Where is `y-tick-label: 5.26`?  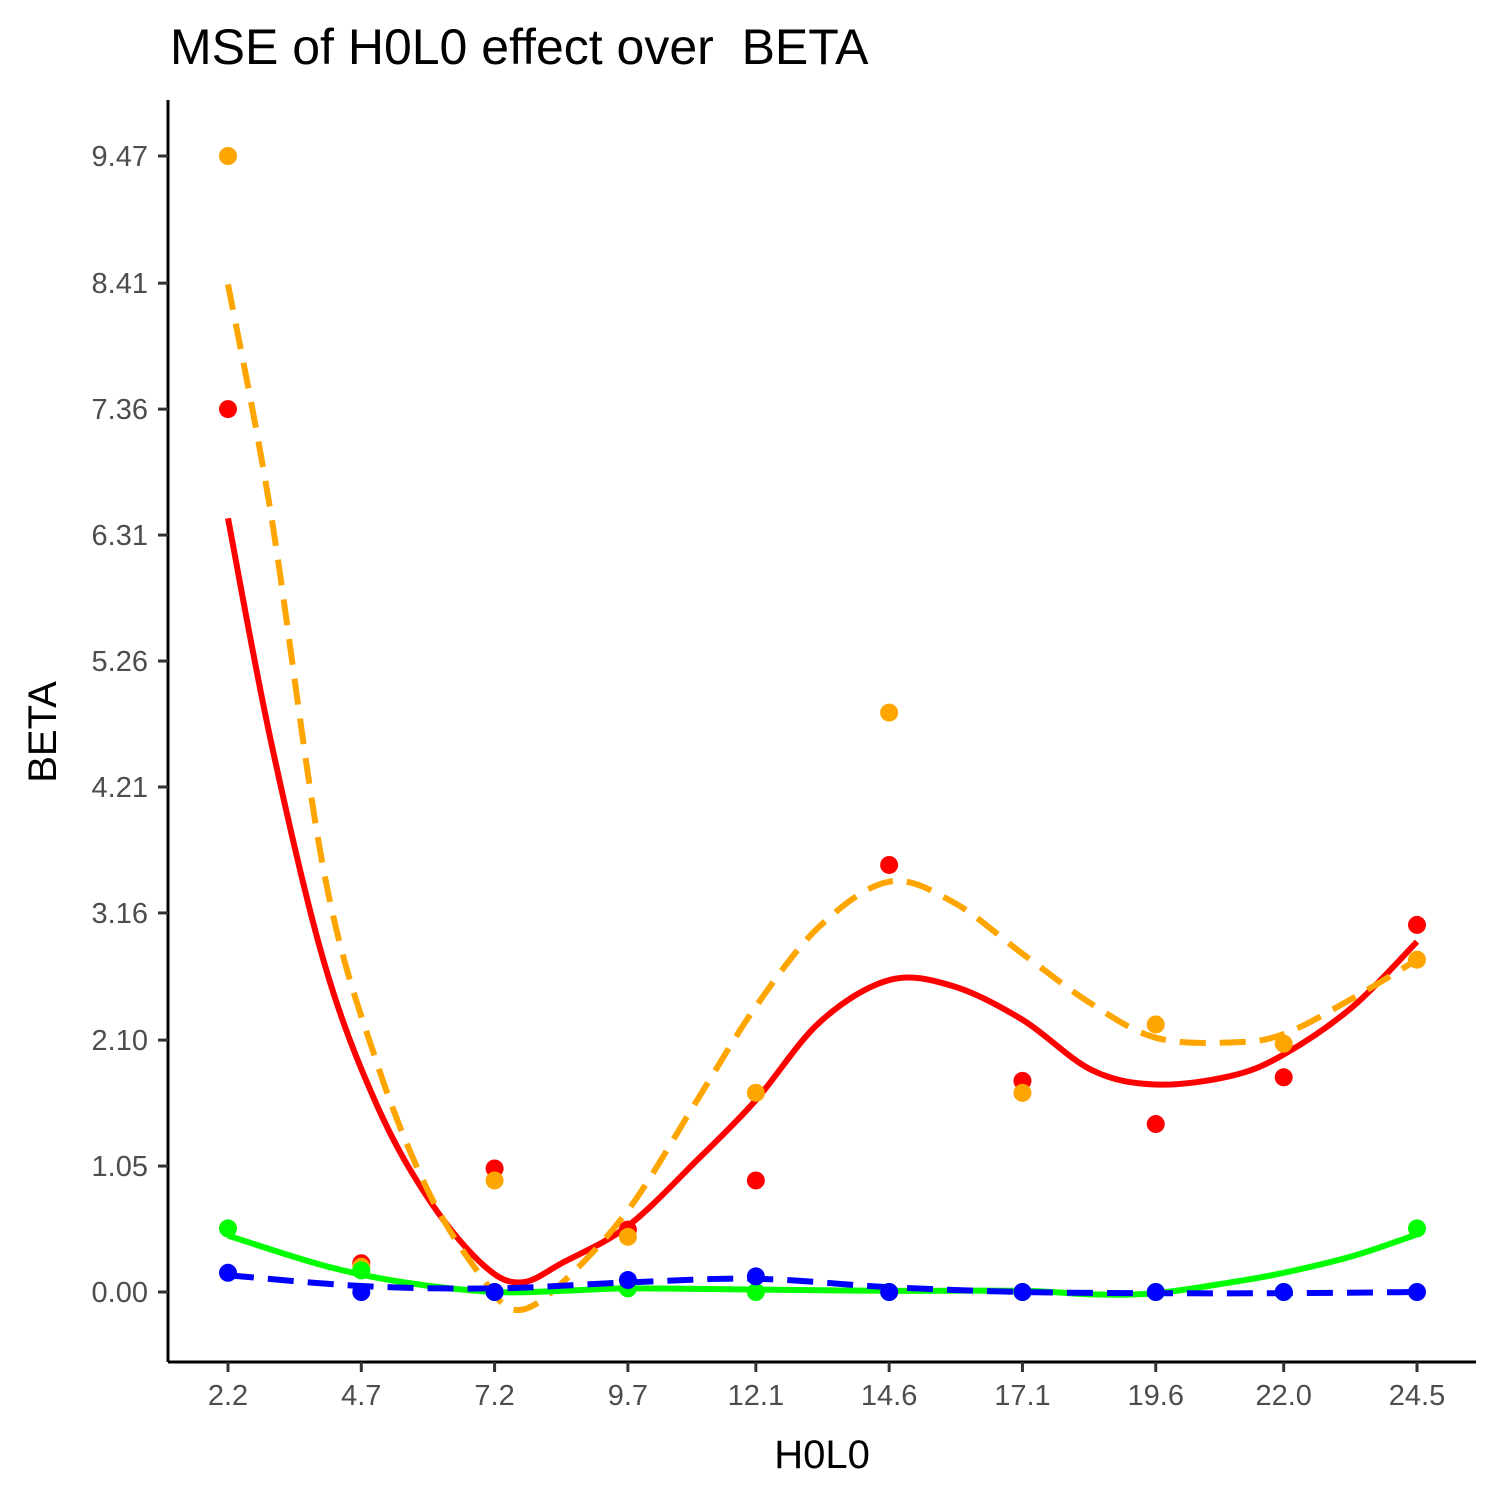
y-tick-label: 5.26 is located at coordinates (120, 662).